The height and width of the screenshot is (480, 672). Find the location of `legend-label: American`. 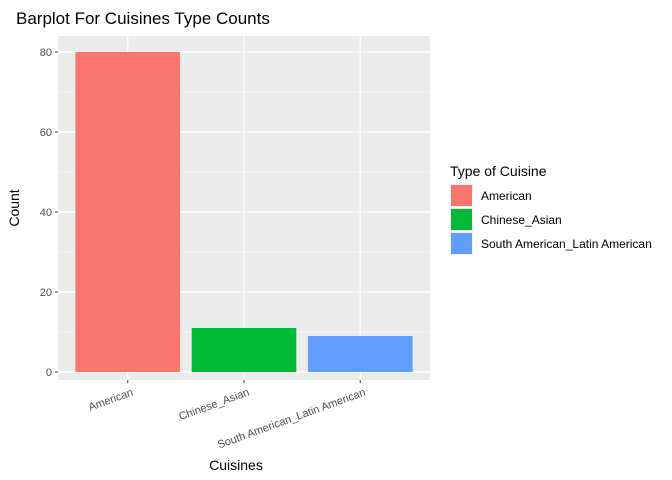

legend-label: American is located at coordinates (506, 196).